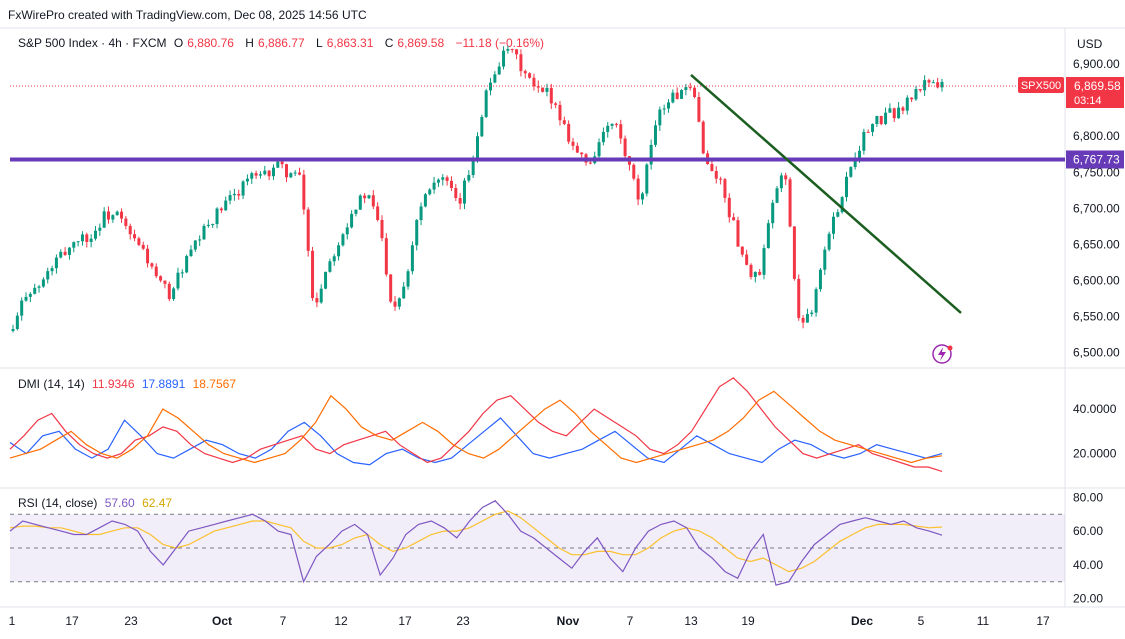 Image resolution: width=1125 pixels, height=639 pixels. What do you see at coordinates (1097, 86) in the screenshot?
I see `current-price-label: 6,869.58` at bounding box center [1097, 86].